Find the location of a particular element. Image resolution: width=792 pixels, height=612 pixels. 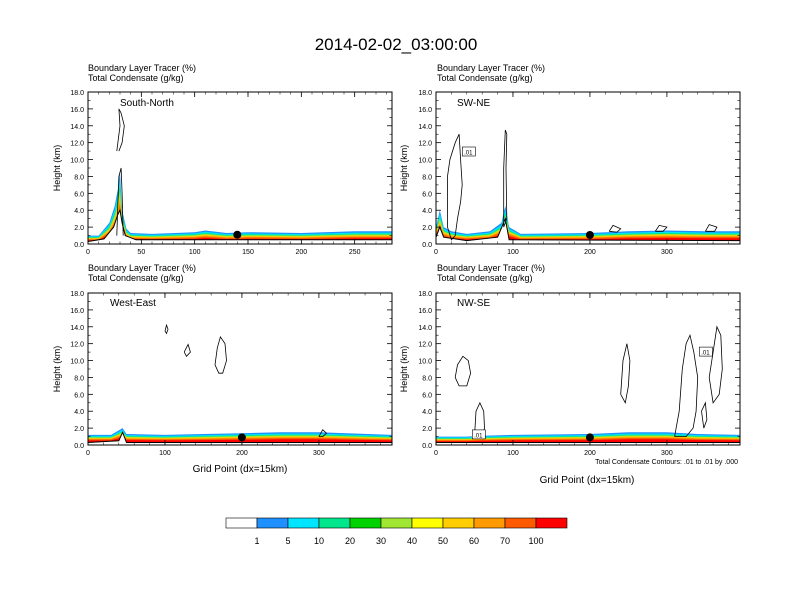

figure-title: 2014-02-02_03:00:00 is located at coordinates (396, 44).